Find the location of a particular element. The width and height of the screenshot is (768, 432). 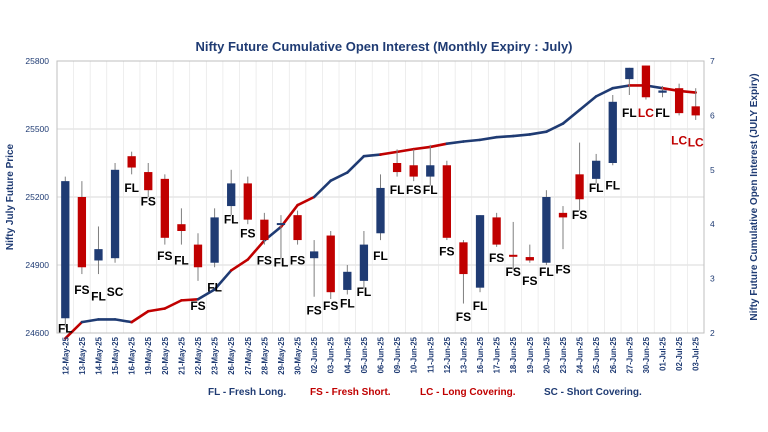

x-tick-label: 05-Jun-25 is located at coordinates (364, 354).